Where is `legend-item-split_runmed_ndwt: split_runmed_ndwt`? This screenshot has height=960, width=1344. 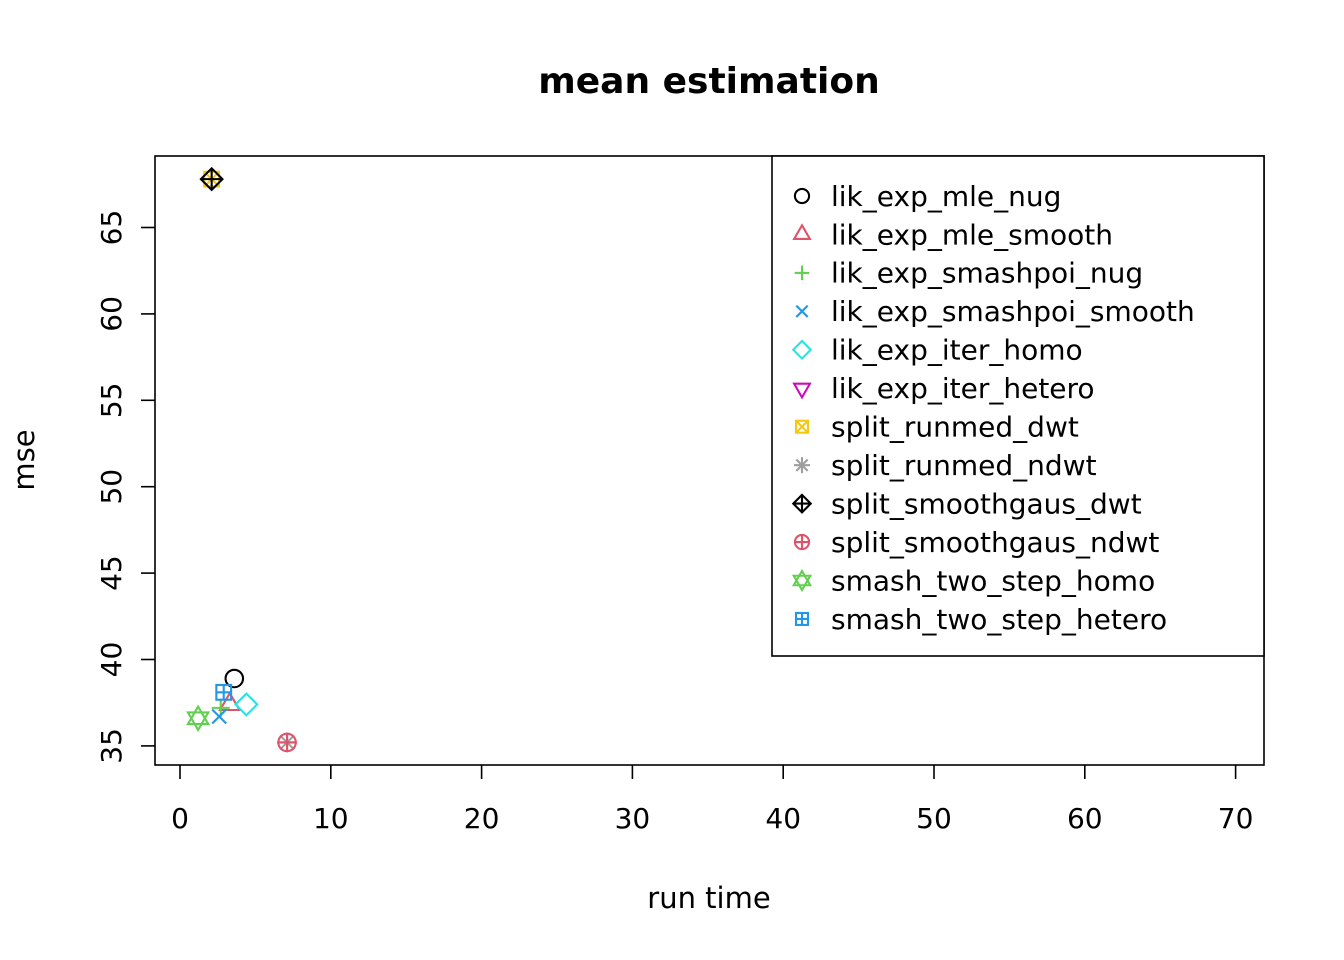
legend-item-split_runmed_ndwt: split_runmed_ndwt is located at coordinates (945, 465).